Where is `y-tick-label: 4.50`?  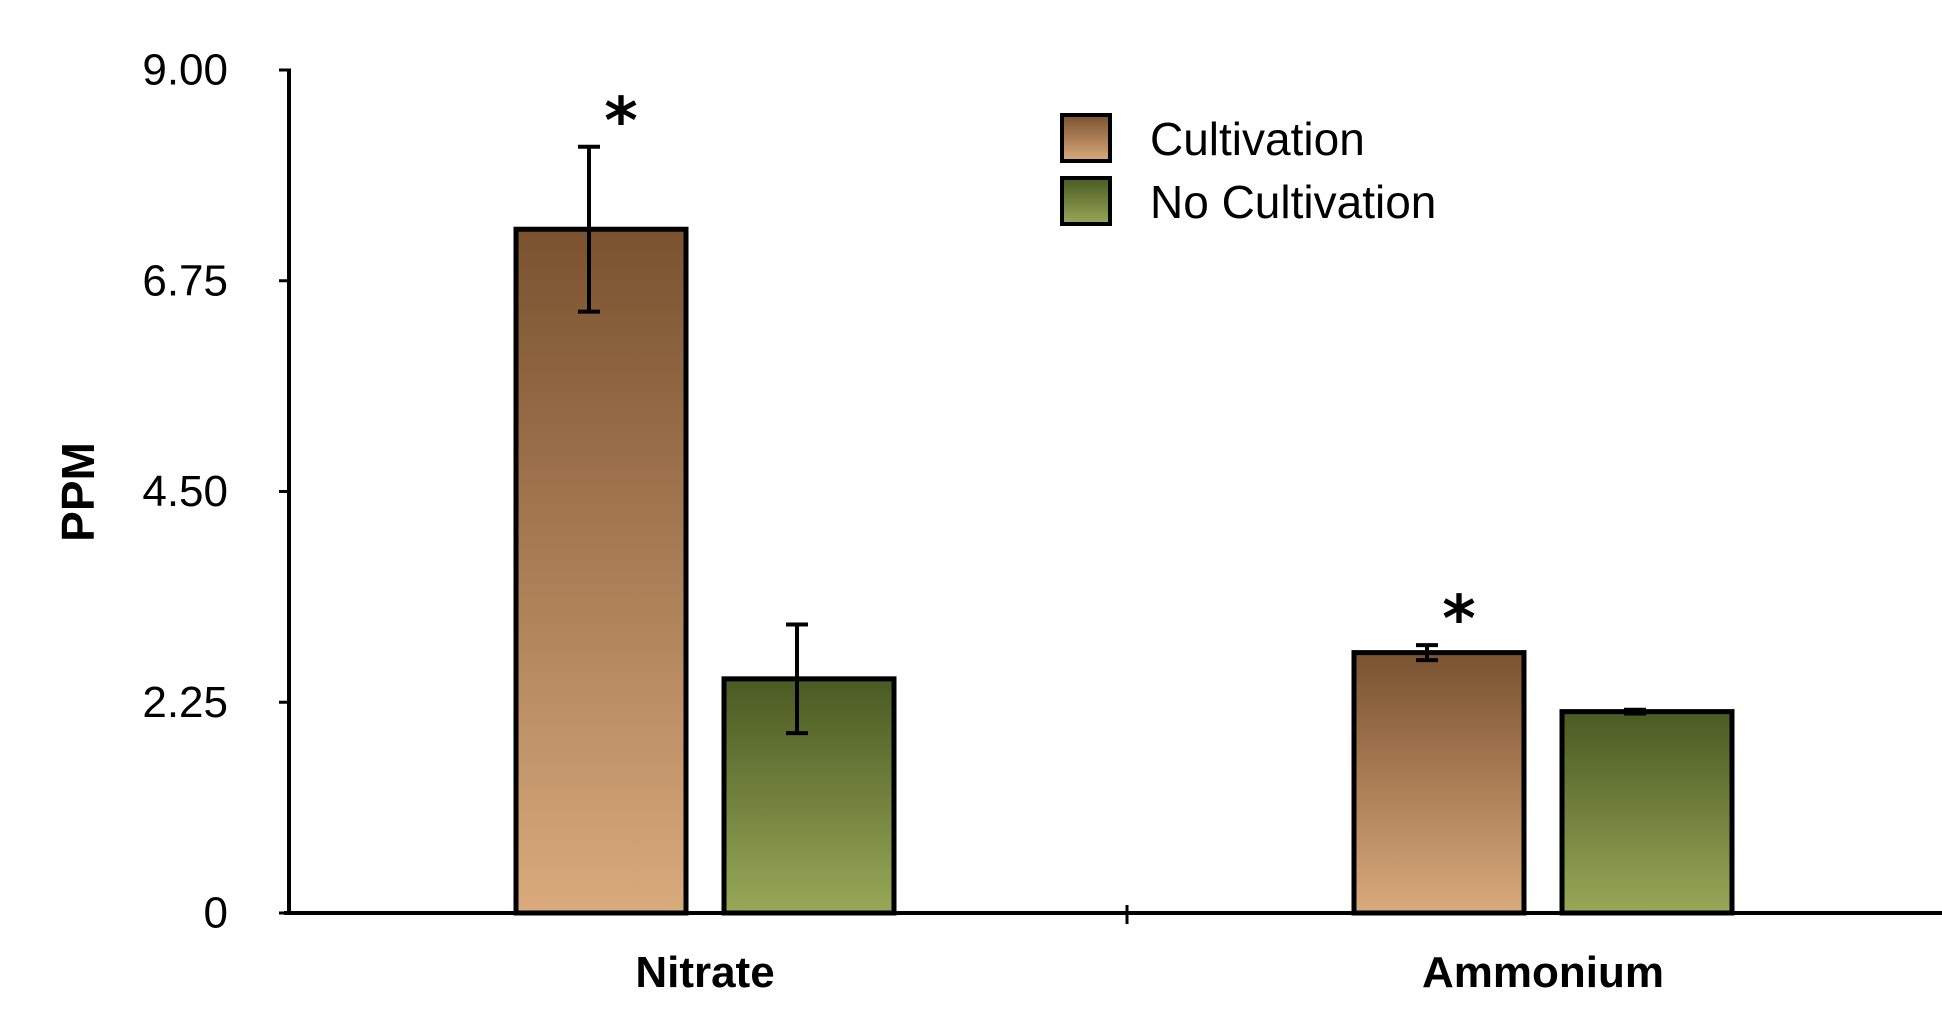
y-tick-label: 4.50 is located at coordinates (185, 491).